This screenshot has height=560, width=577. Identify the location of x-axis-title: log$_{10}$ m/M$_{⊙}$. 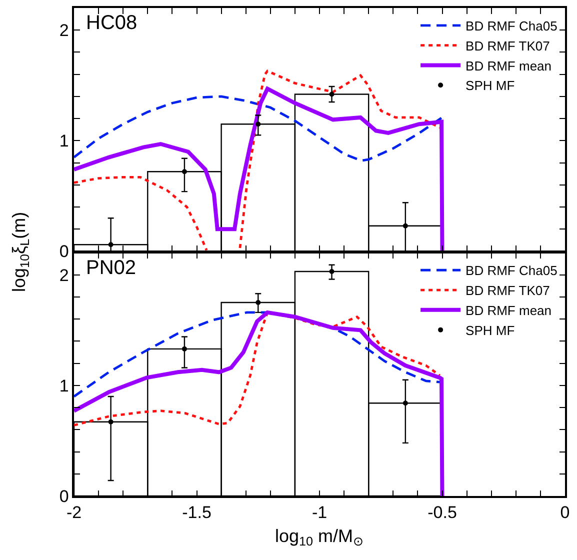
(319, 537).